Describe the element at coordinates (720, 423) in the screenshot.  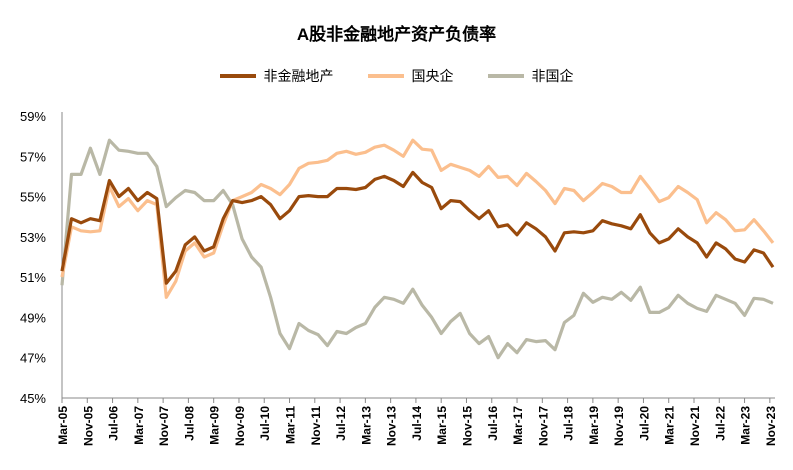
I see `x-tick-label: Jul-22` at that location.